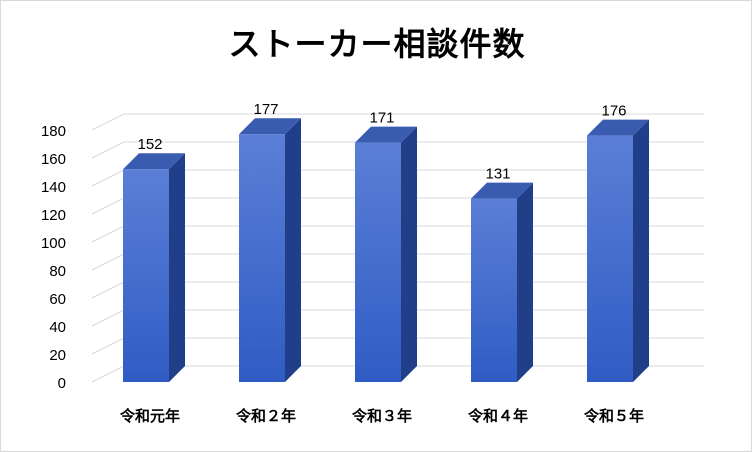  I want to click on y-tick-label: 100, so click(53, 243).